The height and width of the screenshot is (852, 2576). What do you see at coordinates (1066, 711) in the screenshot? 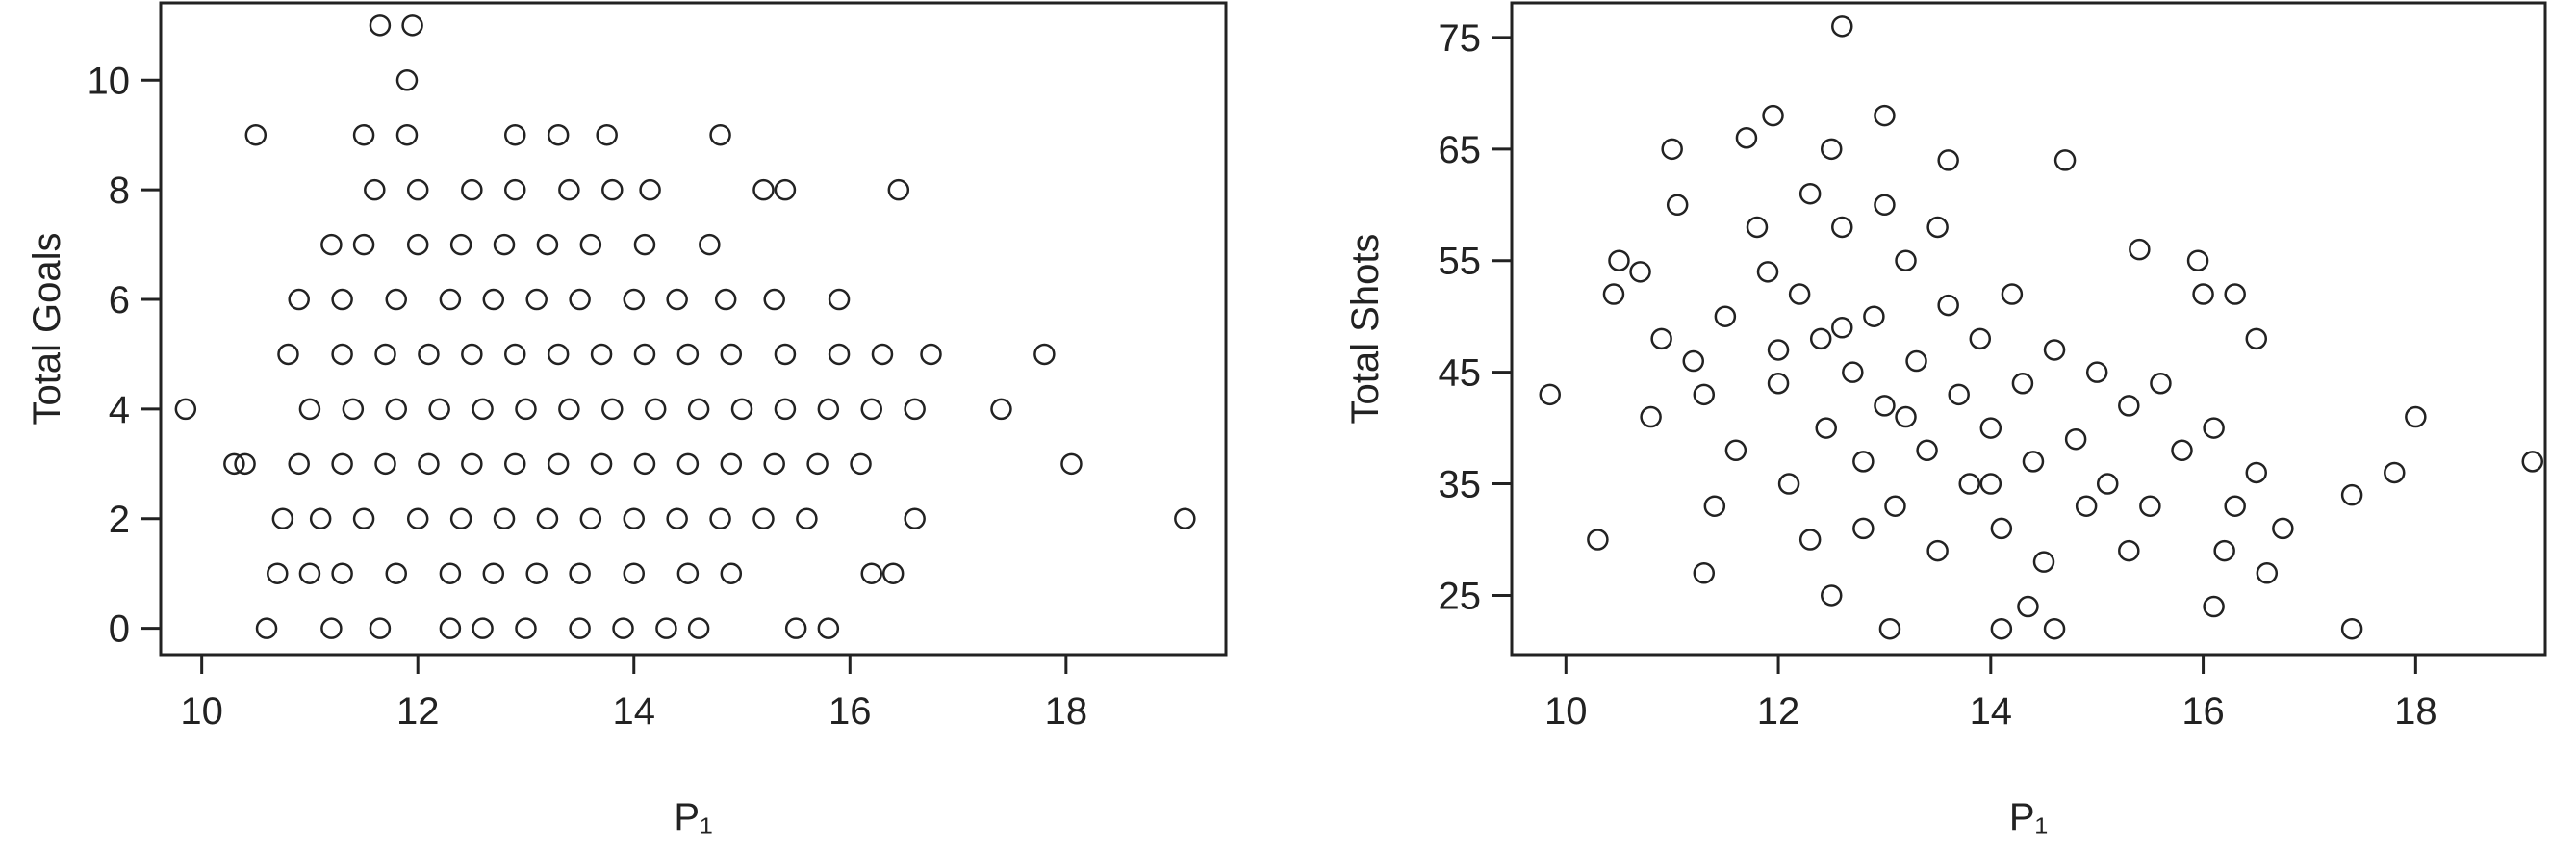
I see `x-tick-label: 18` at bounding box center [1066, 711].